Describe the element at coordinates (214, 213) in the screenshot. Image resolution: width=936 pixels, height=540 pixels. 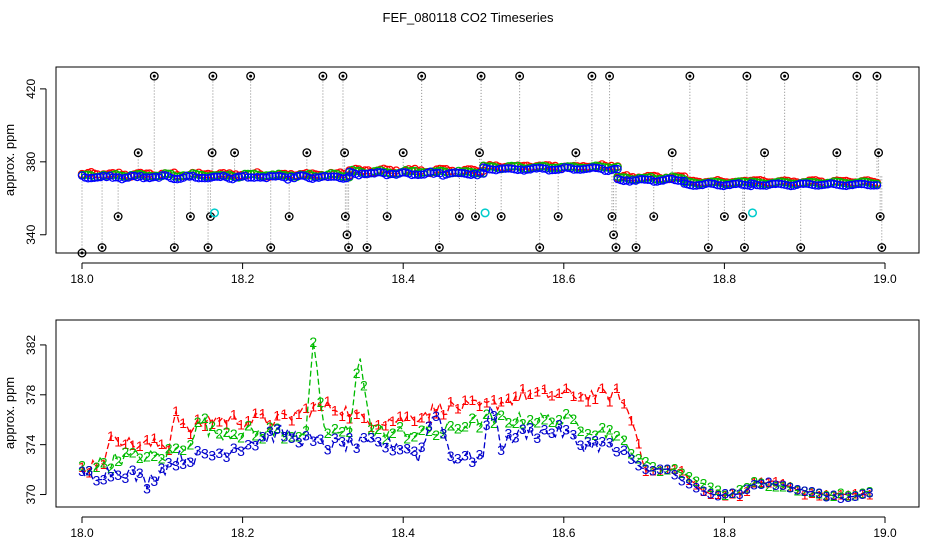
I see `cyan-point` at that location.